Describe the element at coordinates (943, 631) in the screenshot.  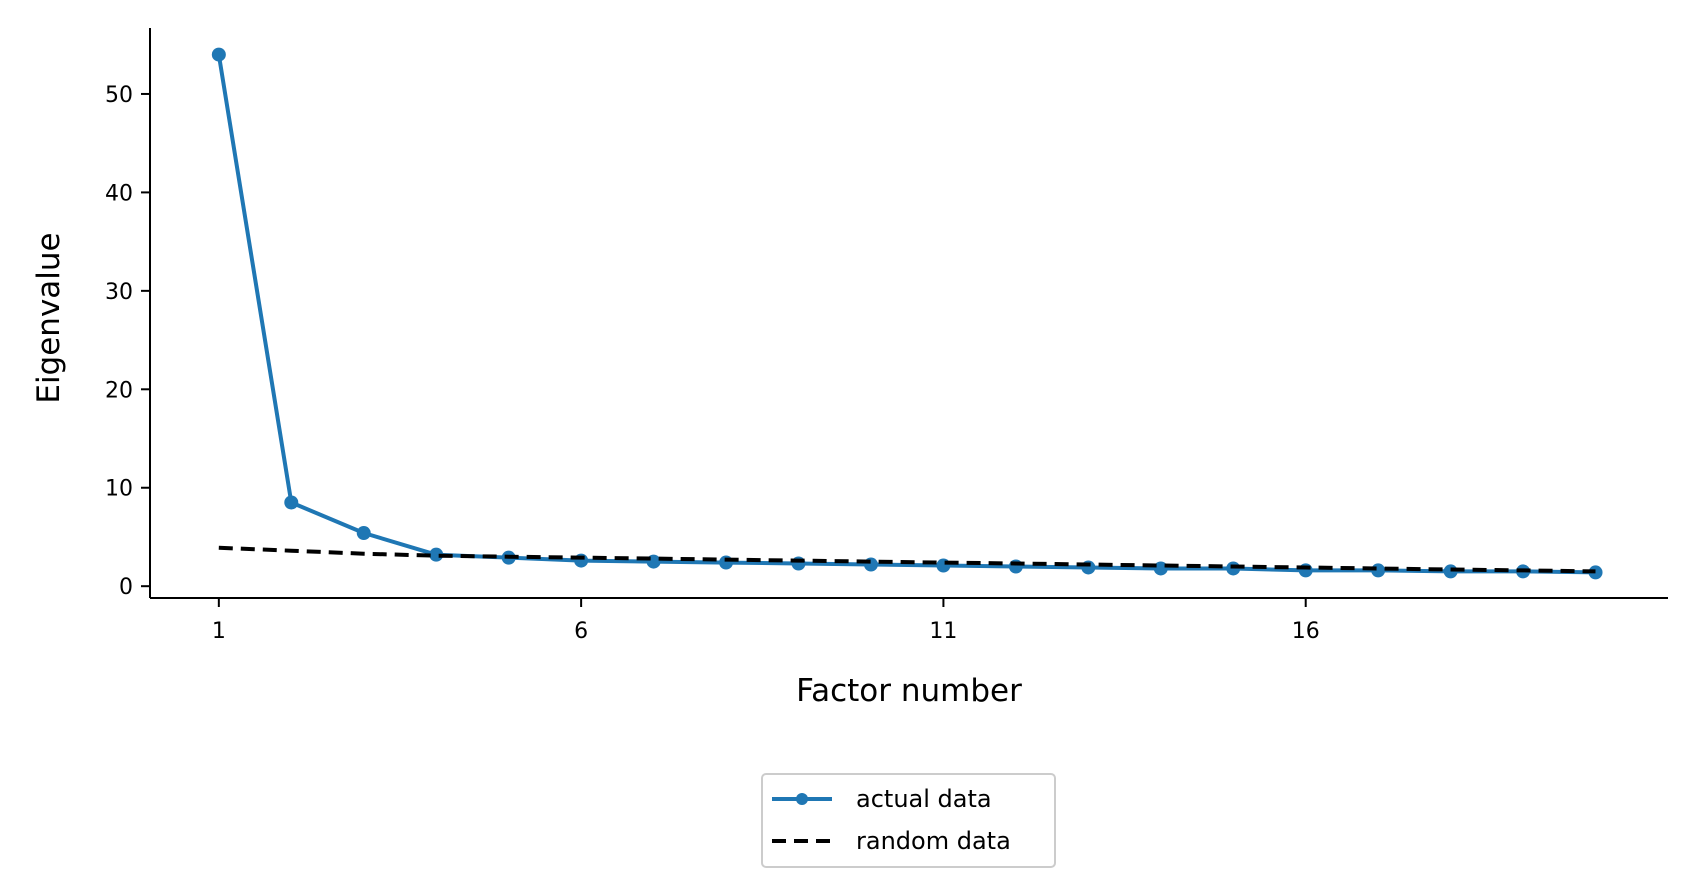
I see `x-tick-label: 11` at that location.